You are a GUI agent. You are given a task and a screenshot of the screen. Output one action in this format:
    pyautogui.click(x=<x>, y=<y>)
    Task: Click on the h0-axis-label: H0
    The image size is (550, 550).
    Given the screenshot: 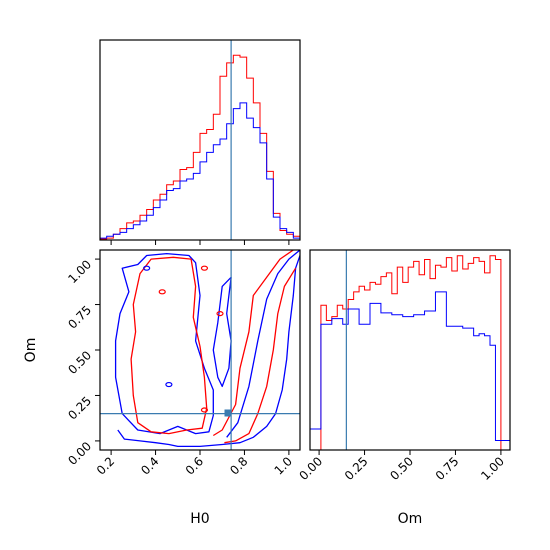 What is the action you would take?
    pyautogui.click(x=199, y=519)
    